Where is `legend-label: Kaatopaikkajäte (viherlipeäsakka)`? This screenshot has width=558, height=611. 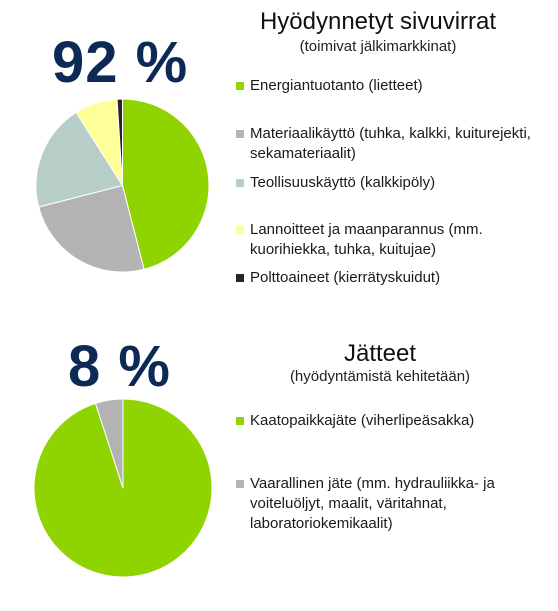
legend-label: Kaatopaikkajäte (viherlipeäsakka) is located at coordinates (362, 420).